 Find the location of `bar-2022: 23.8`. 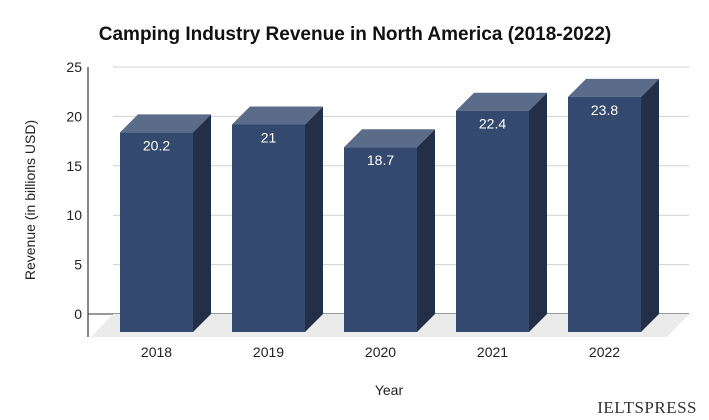

bar-2022: 23.8 is located at coordinates (613, 205).